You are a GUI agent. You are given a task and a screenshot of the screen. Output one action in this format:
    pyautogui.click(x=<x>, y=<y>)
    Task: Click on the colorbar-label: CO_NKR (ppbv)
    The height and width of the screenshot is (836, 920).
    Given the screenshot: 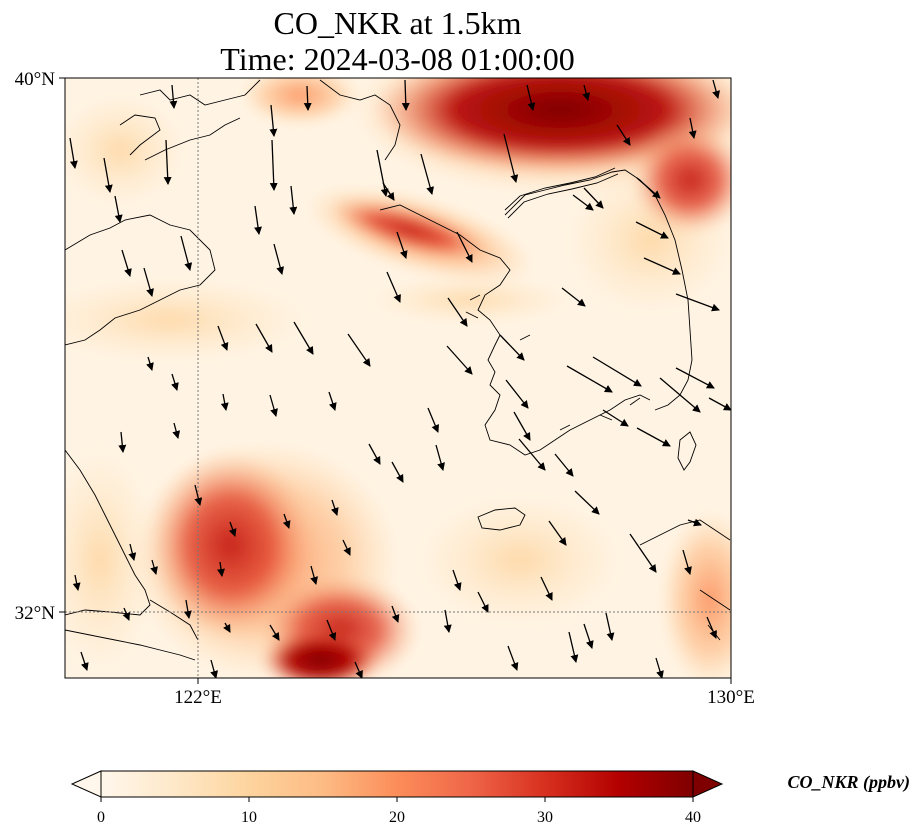 What is the action you would take?
    pyautogui.click(x=849, y=782)
    